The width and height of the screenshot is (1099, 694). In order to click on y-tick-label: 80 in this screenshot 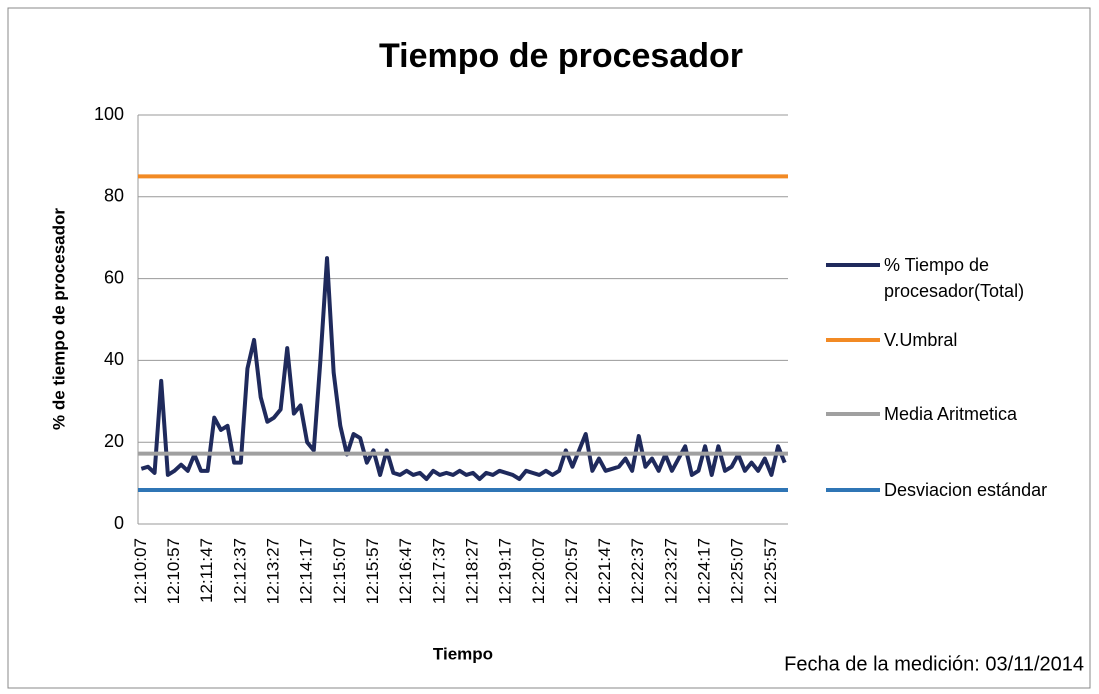, I will do `click(114, 196)`.